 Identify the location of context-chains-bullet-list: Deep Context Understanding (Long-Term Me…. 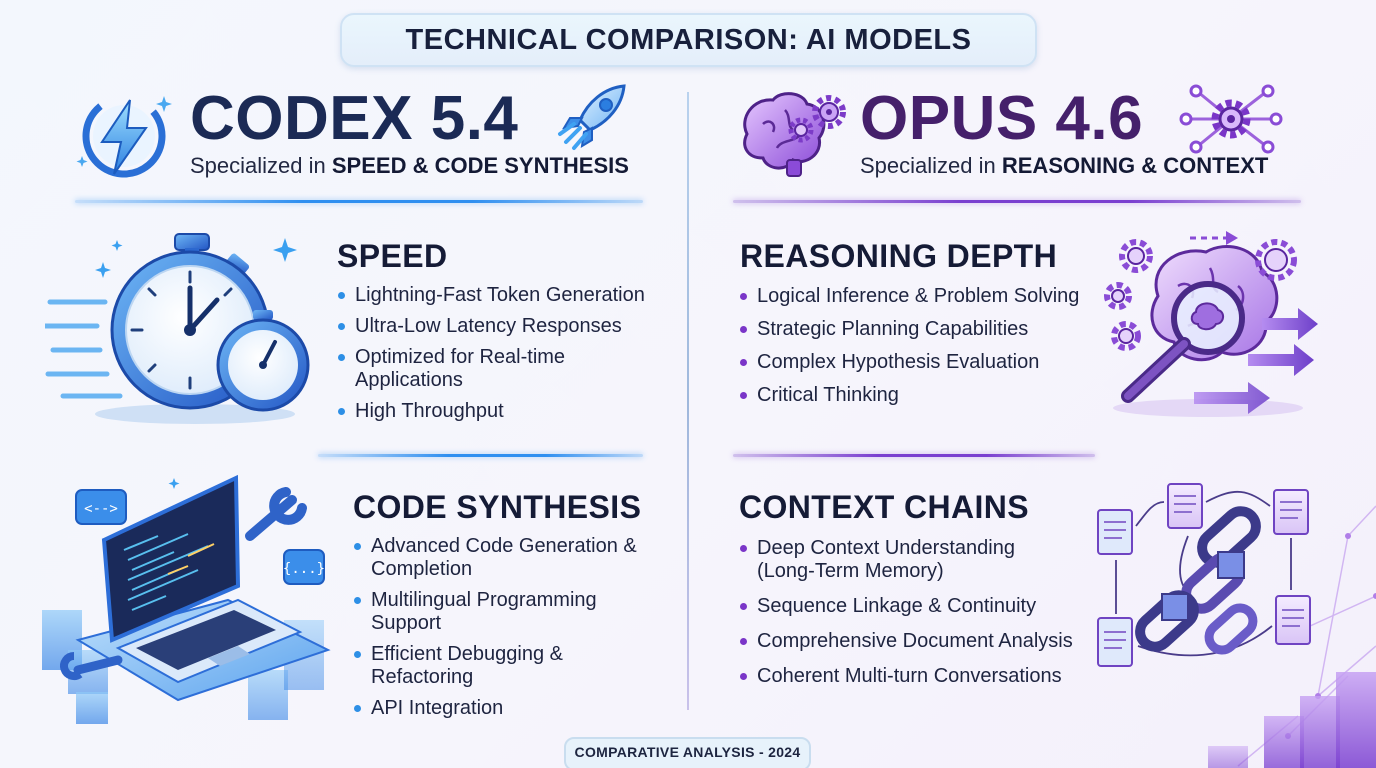
(914, 612).